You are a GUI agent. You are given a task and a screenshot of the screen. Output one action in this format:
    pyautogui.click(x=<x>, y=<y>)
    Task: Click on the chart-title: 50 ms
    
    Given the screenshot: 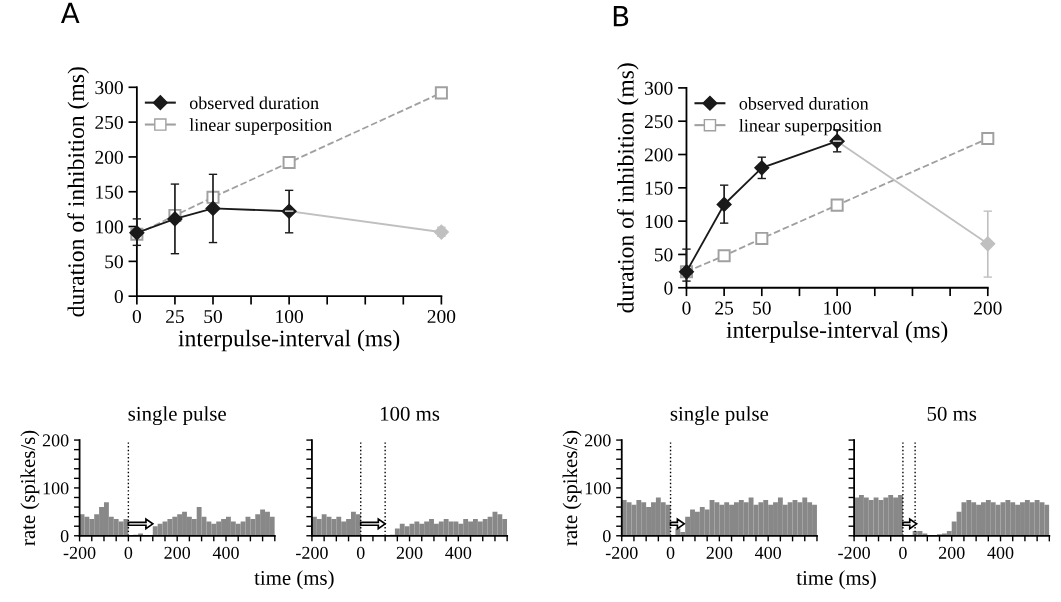 What is the action you would take?
    pyautogui.click(x=952, y=413)
    